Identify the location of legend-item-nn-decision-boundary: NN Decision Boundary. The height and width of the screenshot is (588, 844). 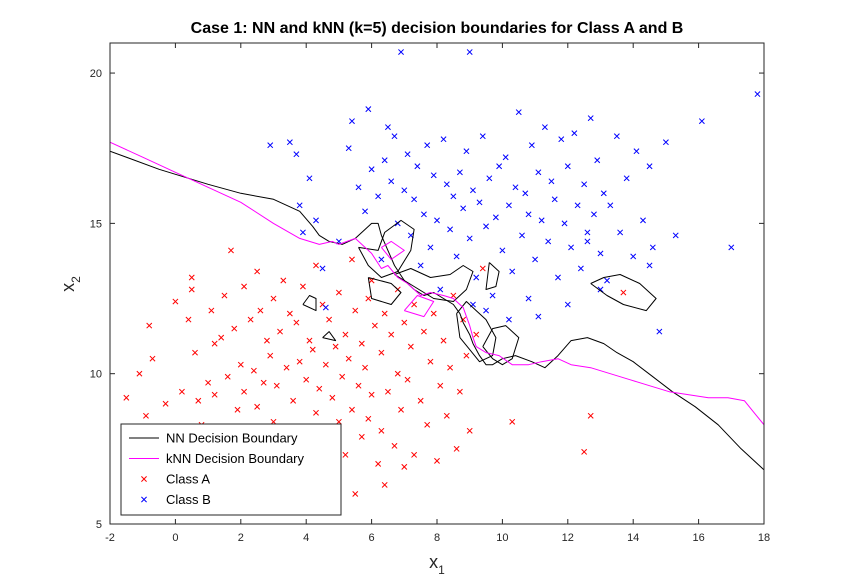
(213, 438).